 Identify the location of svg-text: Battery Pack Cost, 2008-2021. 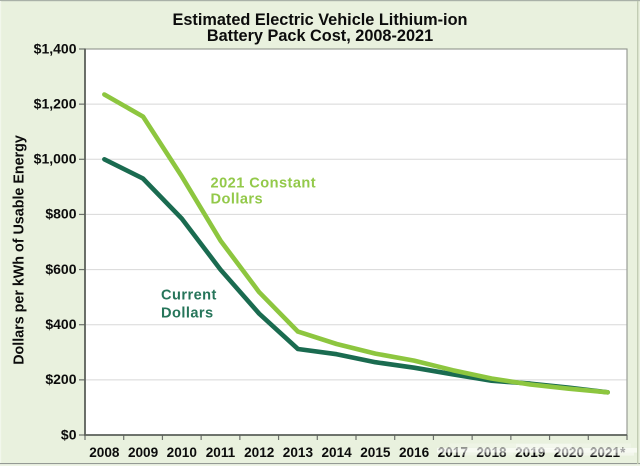
(320, 36).